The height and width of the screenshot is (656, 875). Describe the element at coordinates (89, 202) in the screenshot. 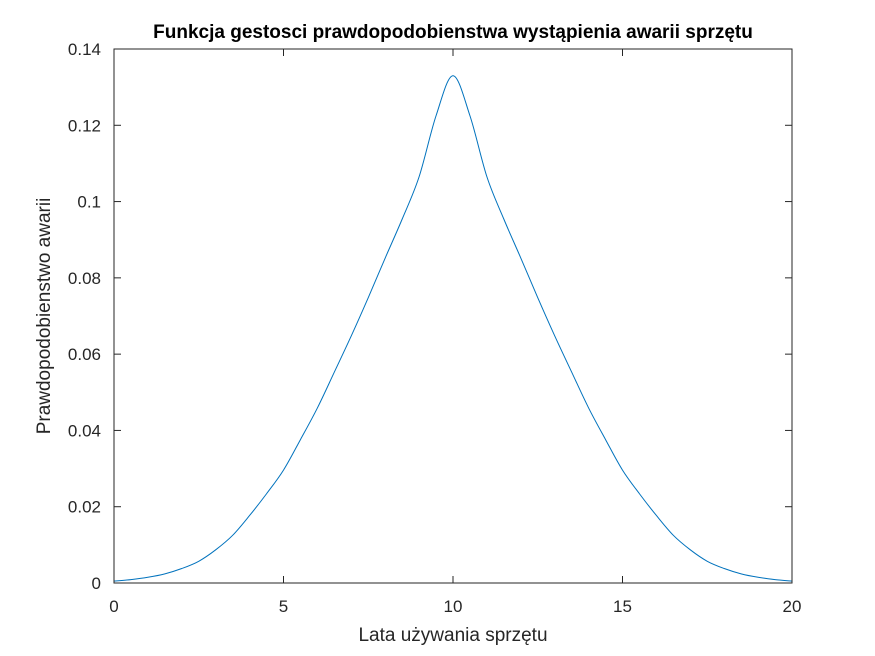

I see `y-tick-label: 0.1` at that location.